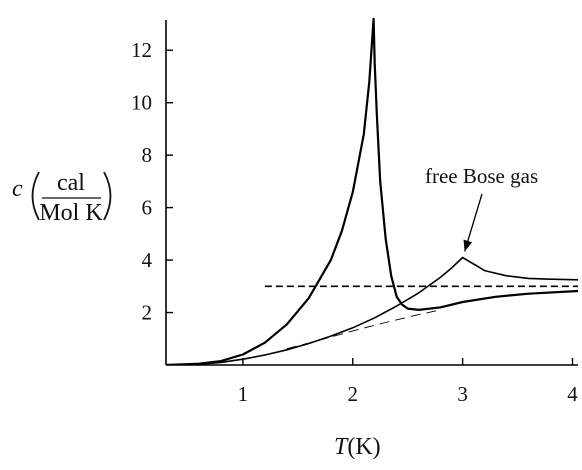 The image size is (582, 470). What do you see at coordinates (147, 208) in the screenshot?
I see `y-tick-label: 6` at bounding box center [147, 208].